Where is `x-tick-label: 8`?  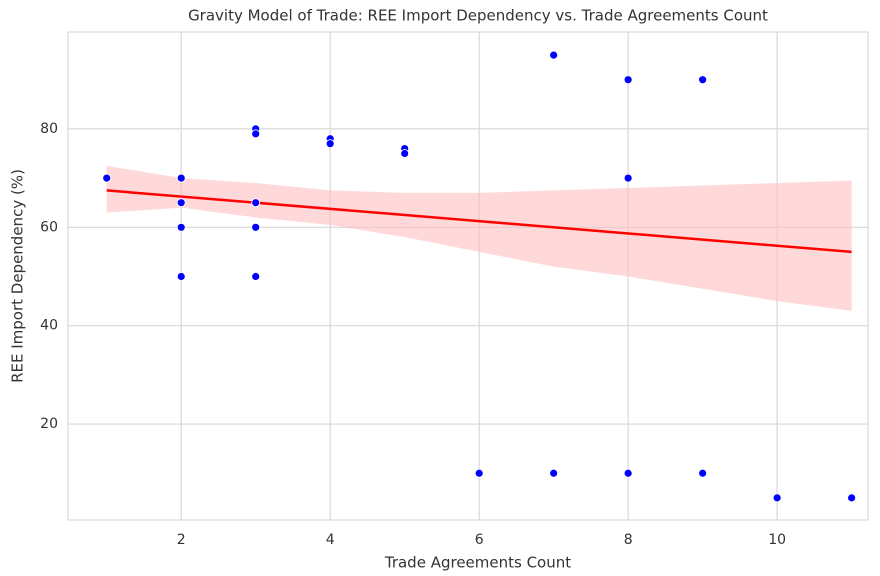 x-tick-label: 8 is located at coordinates (628, 540).